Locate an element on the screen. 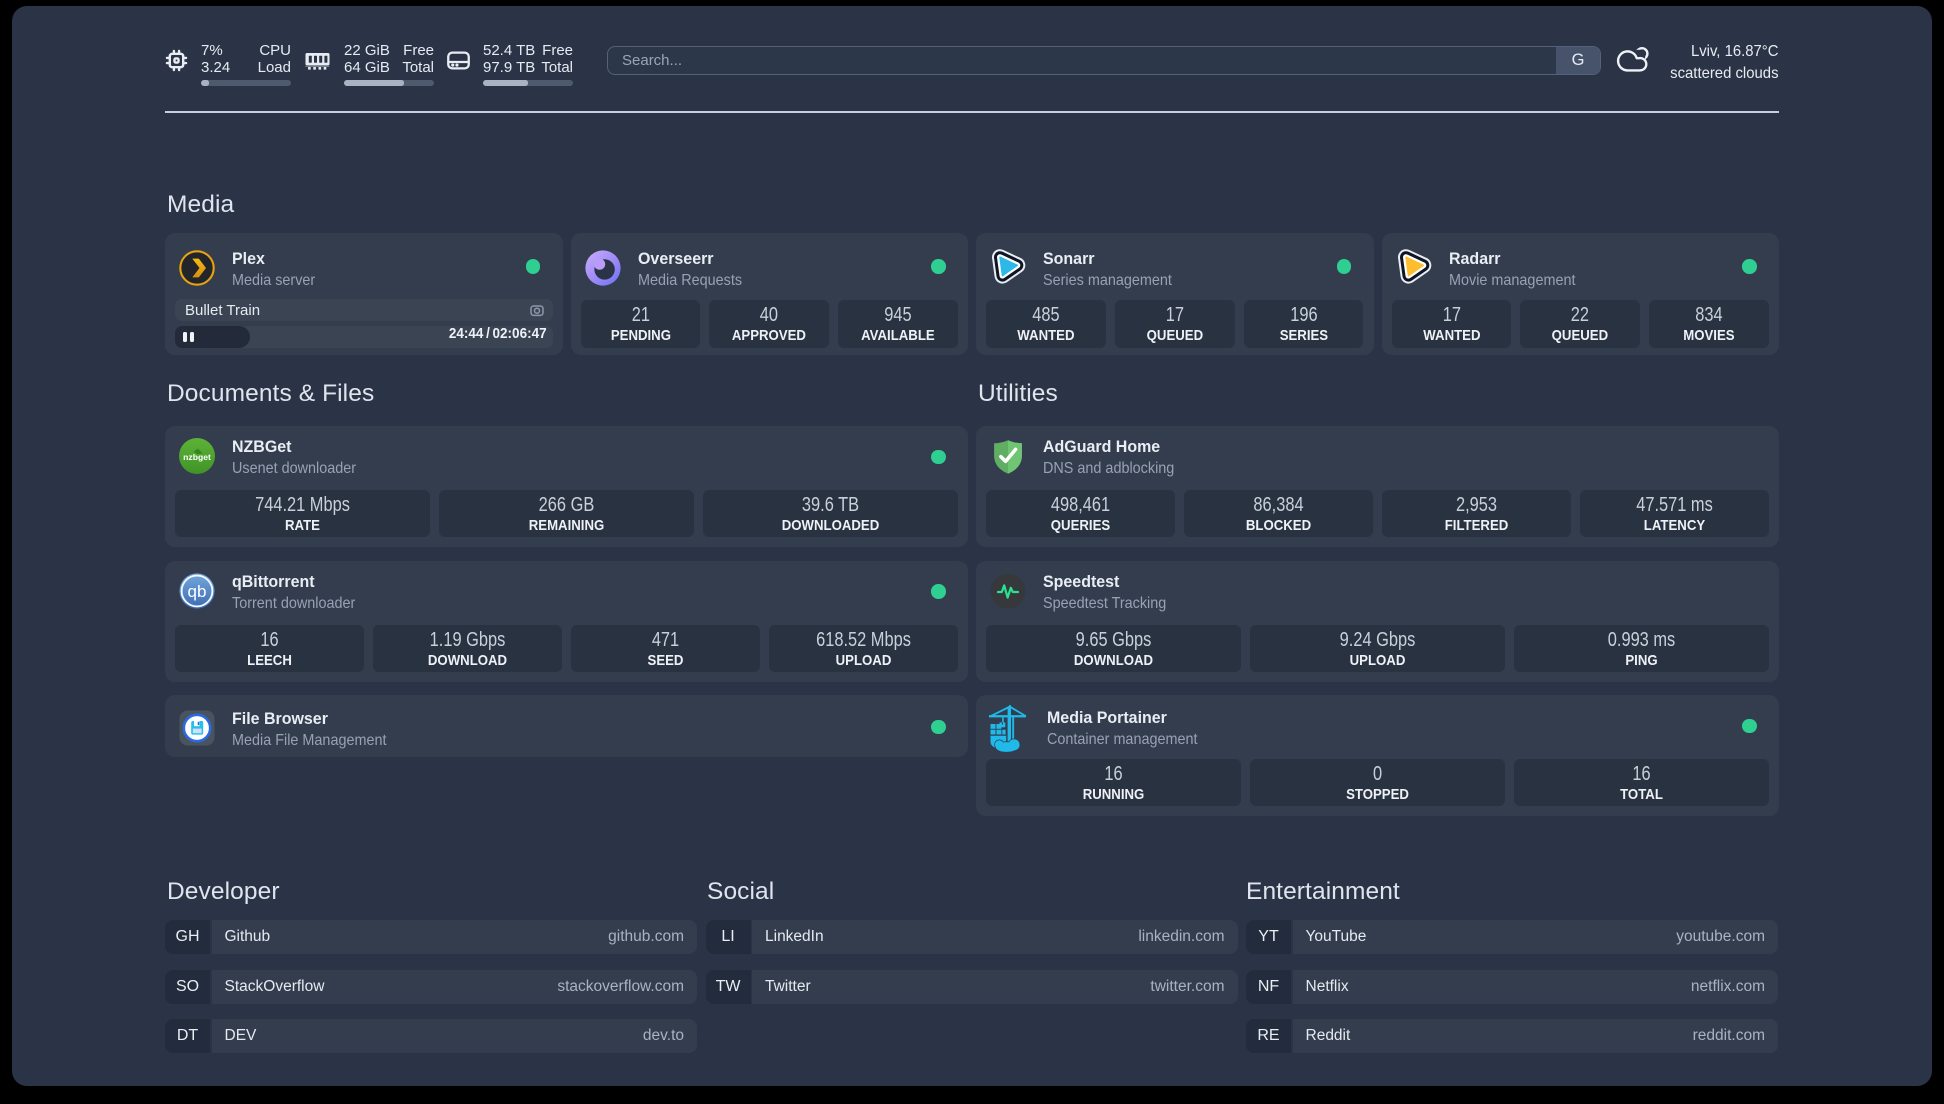  svg-text: qb is located at coordinates (197, 591).